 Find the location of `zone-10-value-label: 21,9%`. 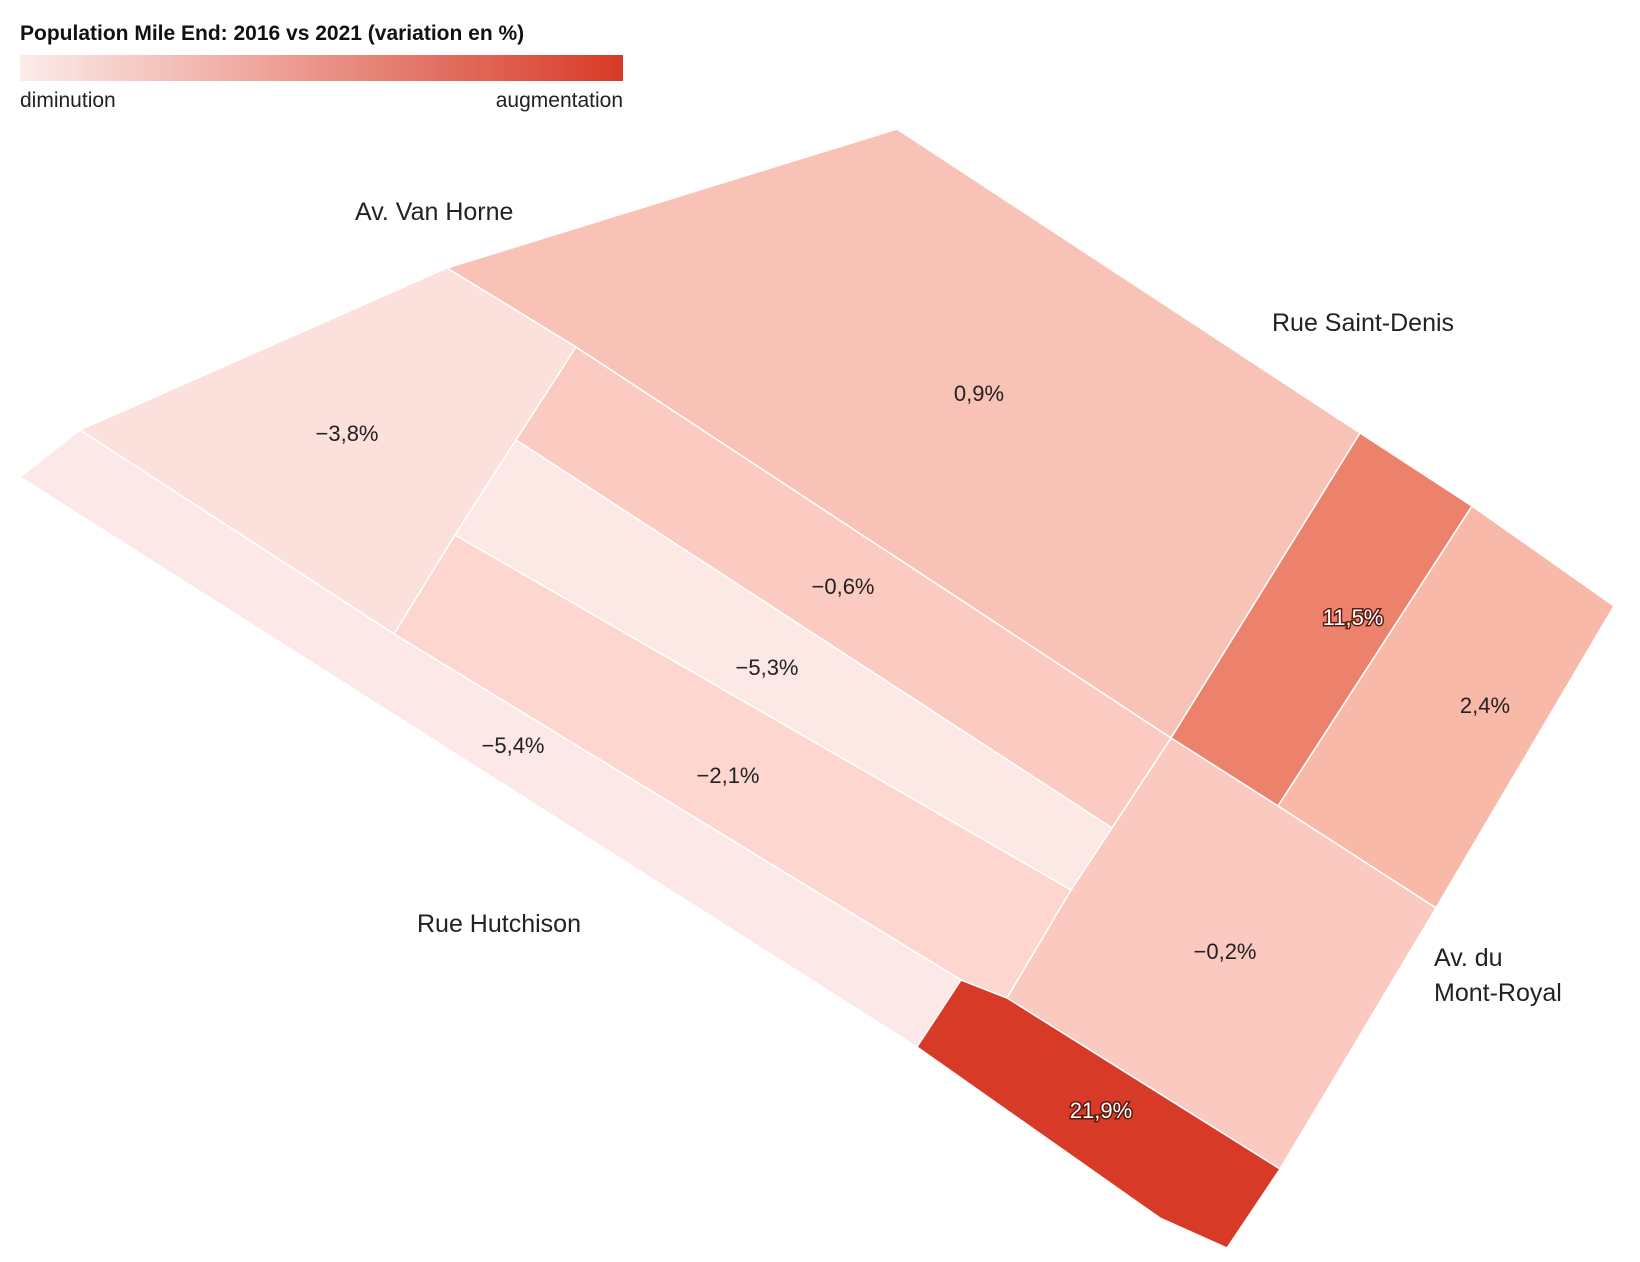

zone-10-value-label: 21,9% is located at coordinates (1101, 1110).